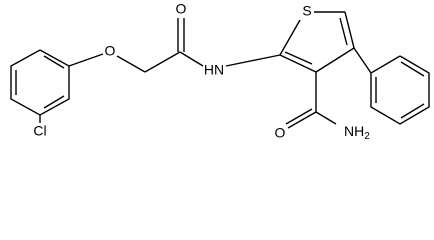 Image resolution: width=434 pixels, height=240 pixels. I want to click on atom-label: HN, so click(214, 70).